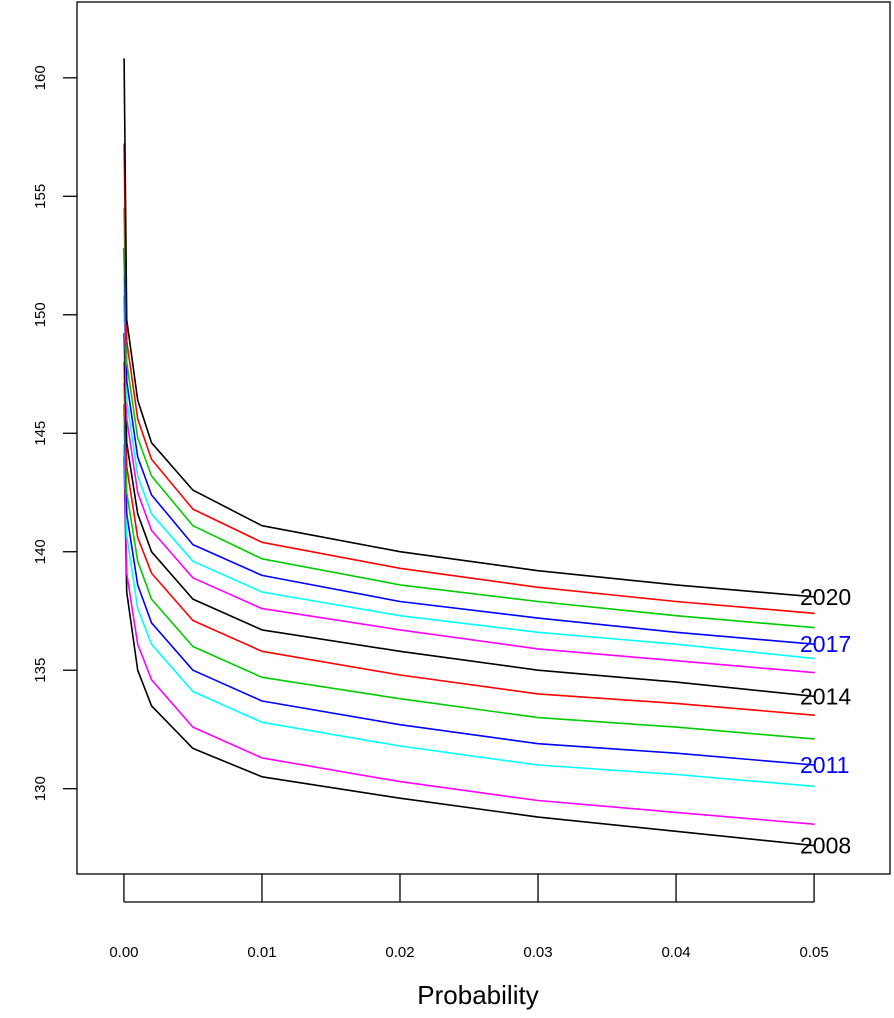 This screenshot has width=894, height=1018. I want to click on x-axis: 0.00 0.01 0.02 0.03 0.04 0.05, so click(469, 917).